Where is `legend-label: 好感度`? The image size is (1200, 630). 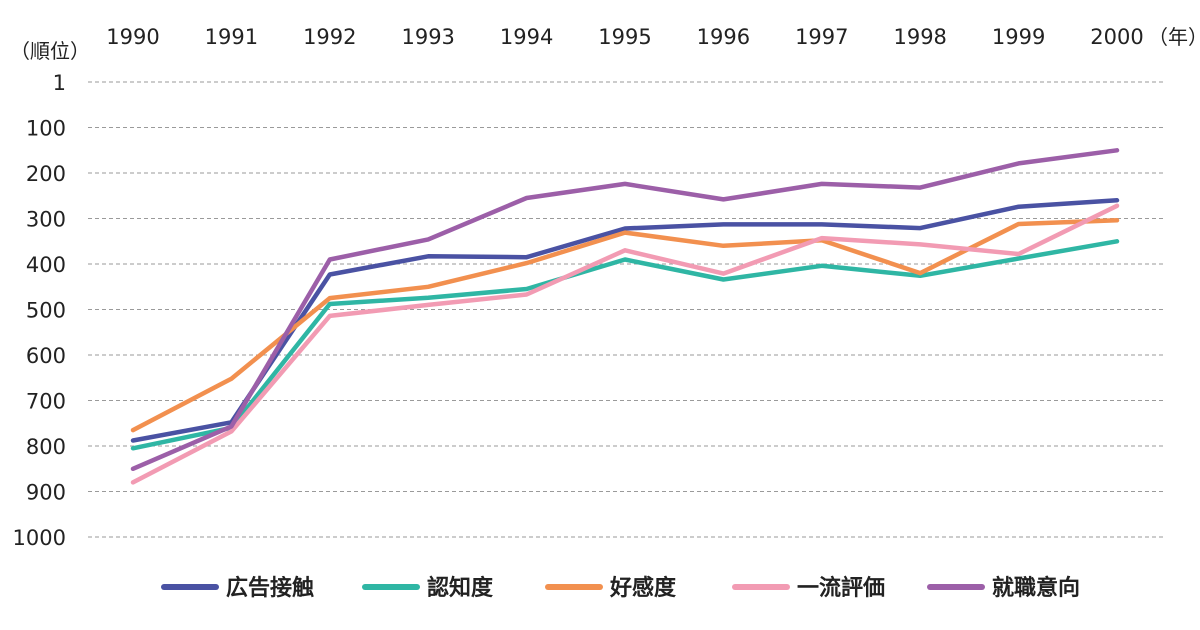 legend-label: 好感度 is located at coordinates (643, 588).